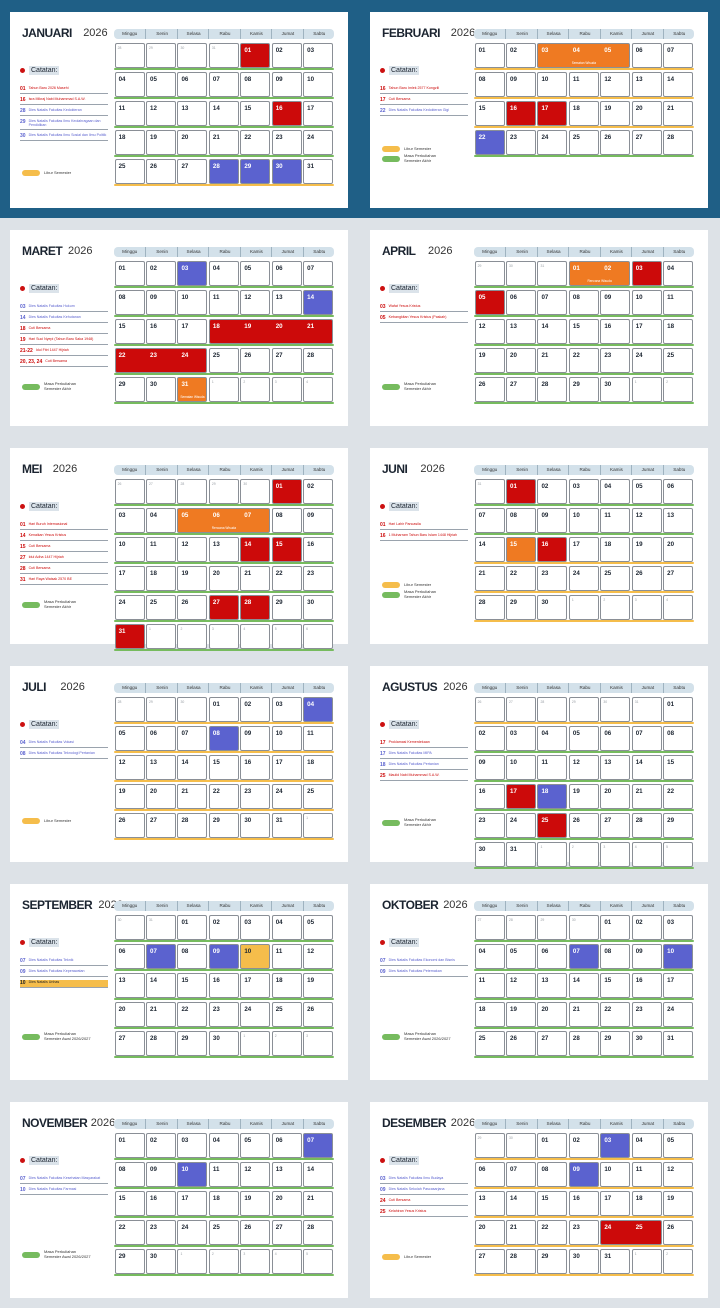 The height and width of the screenshot is (1308, 720). Describe the element at coordinates (318, 520) in the screenshot. I see `day-cell: 09` at that location.